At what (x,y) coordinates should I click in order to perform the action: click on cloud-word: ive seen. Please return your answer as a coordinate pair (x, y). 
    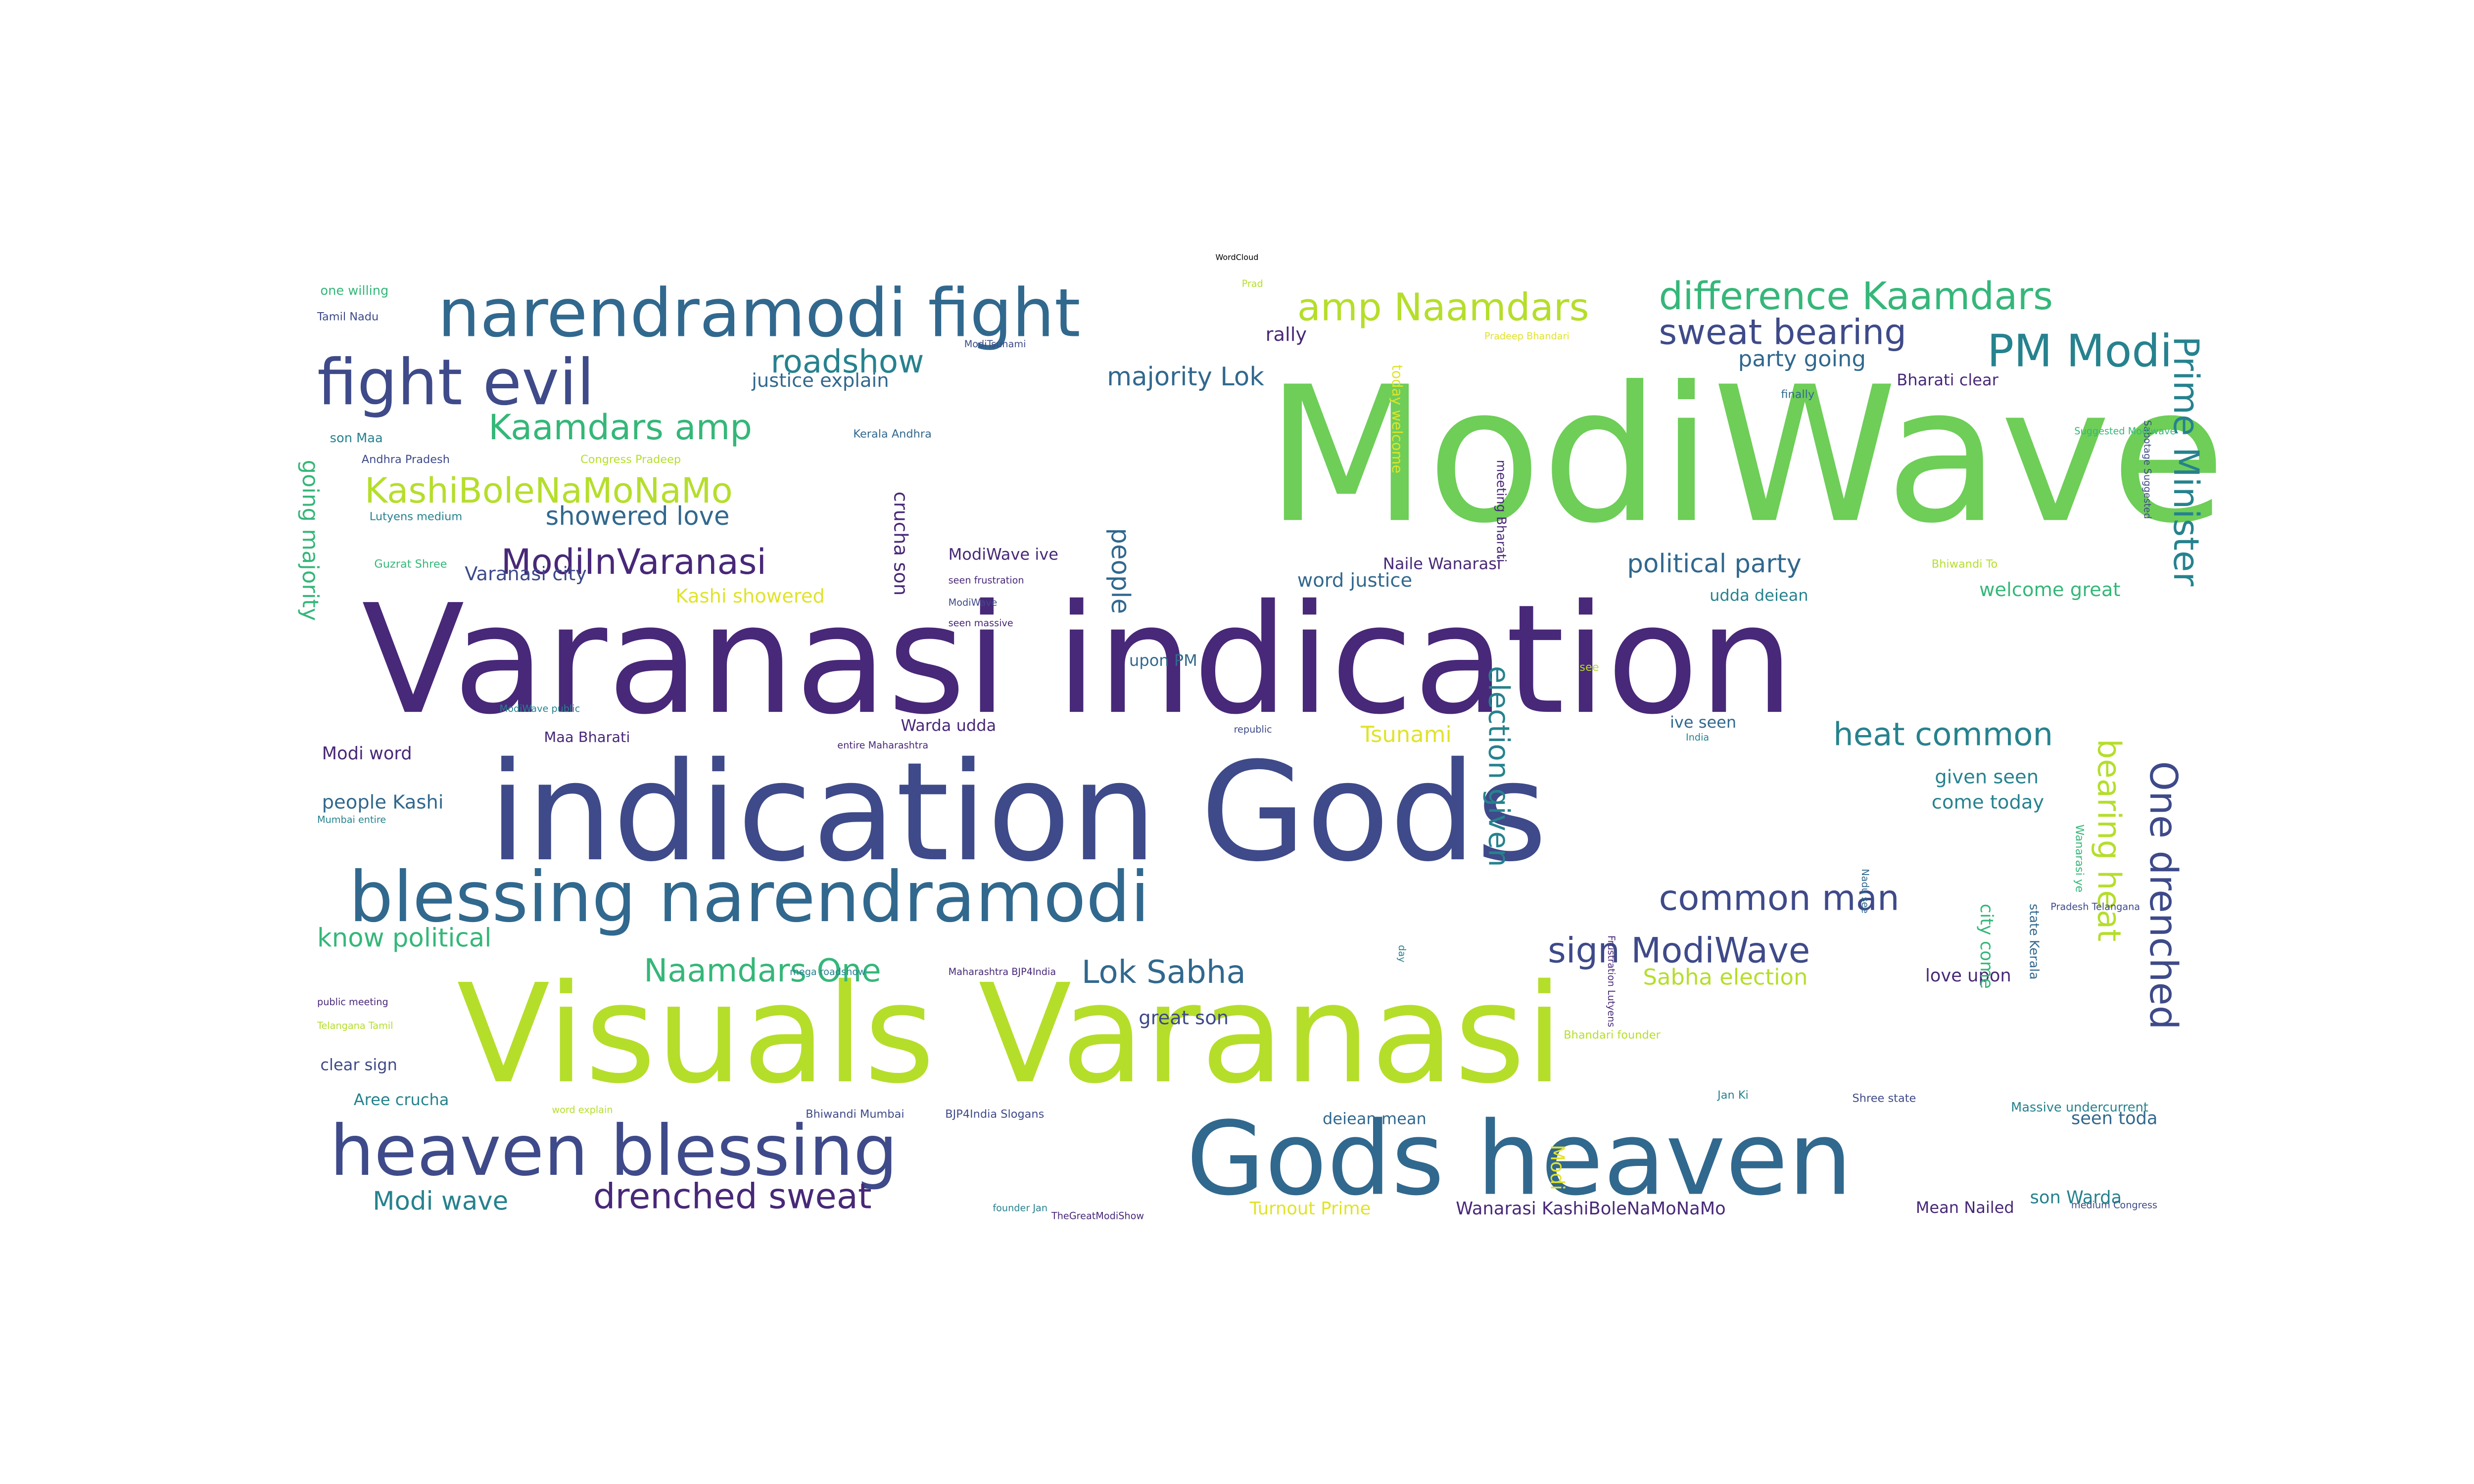
    Looking at the image, I should click on (1703, 724).